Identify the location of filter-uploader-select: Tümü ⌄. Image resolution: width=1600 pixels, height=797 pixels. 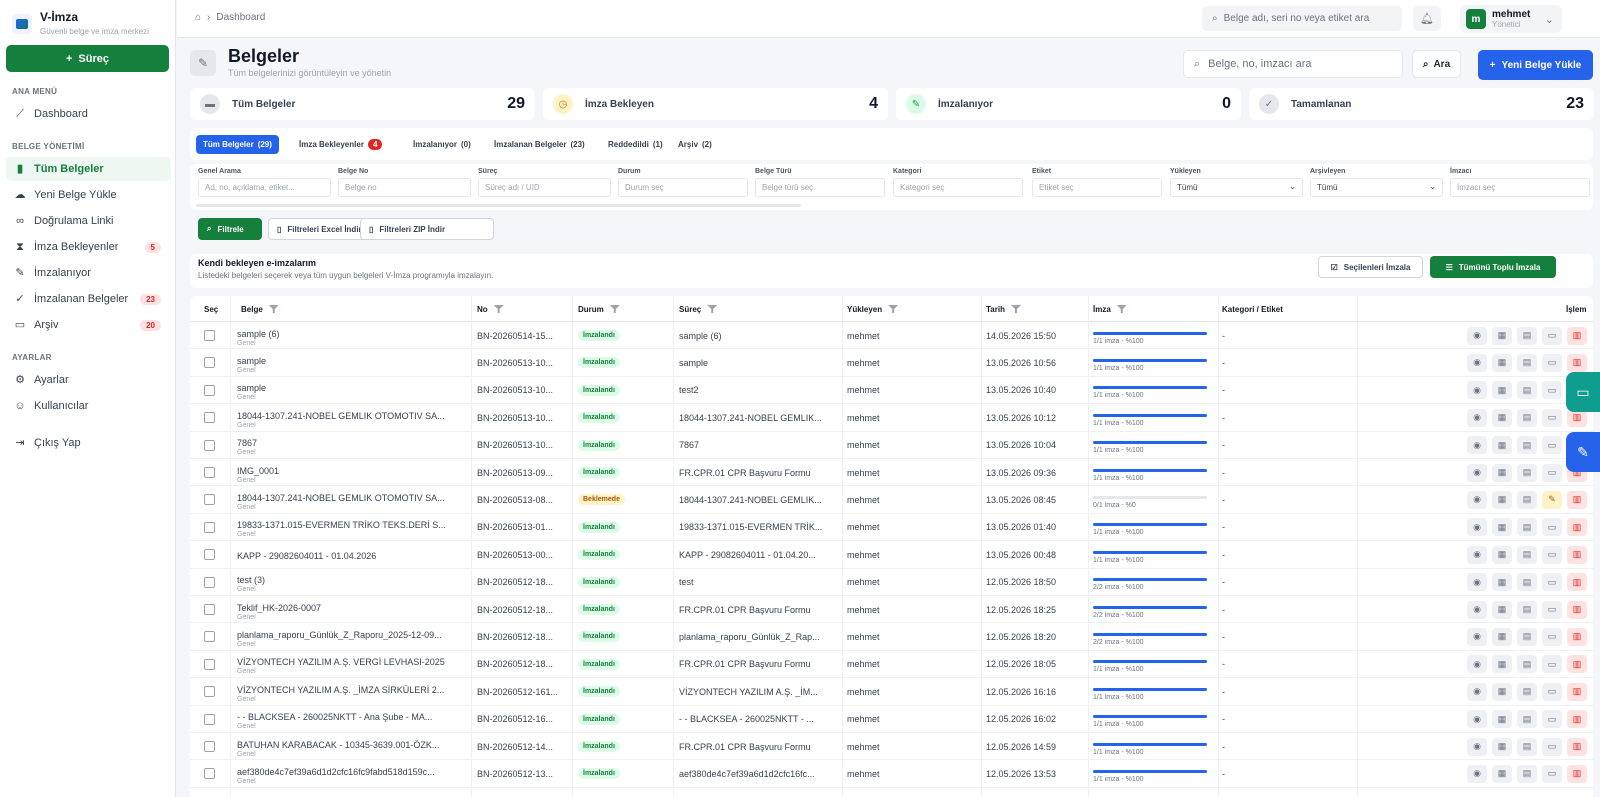
(1236, 187).